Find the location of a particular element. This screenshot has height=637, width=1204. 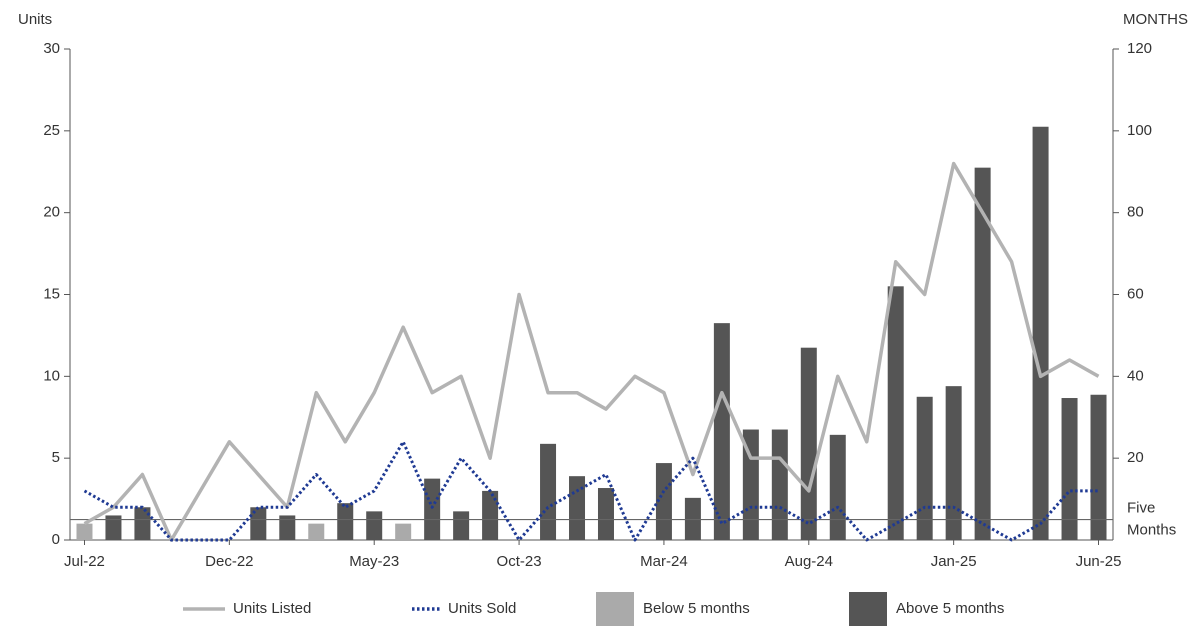

x-tick-label: Jul-22 is located at coordinates (84, 561).